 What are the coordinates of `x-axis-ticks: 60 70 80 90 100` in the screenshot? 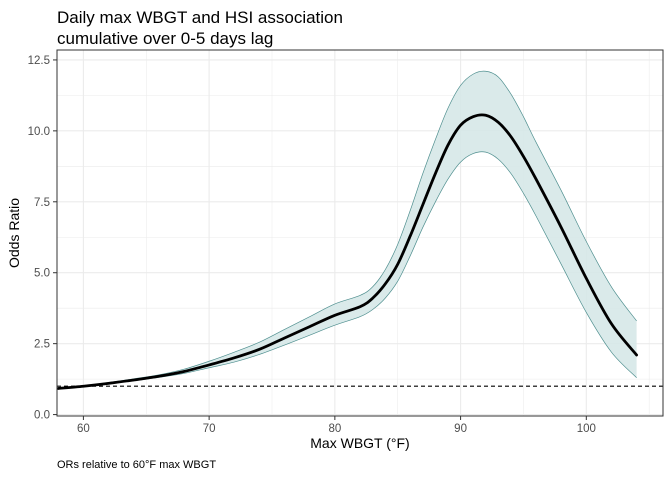 It's located at (336, 425).